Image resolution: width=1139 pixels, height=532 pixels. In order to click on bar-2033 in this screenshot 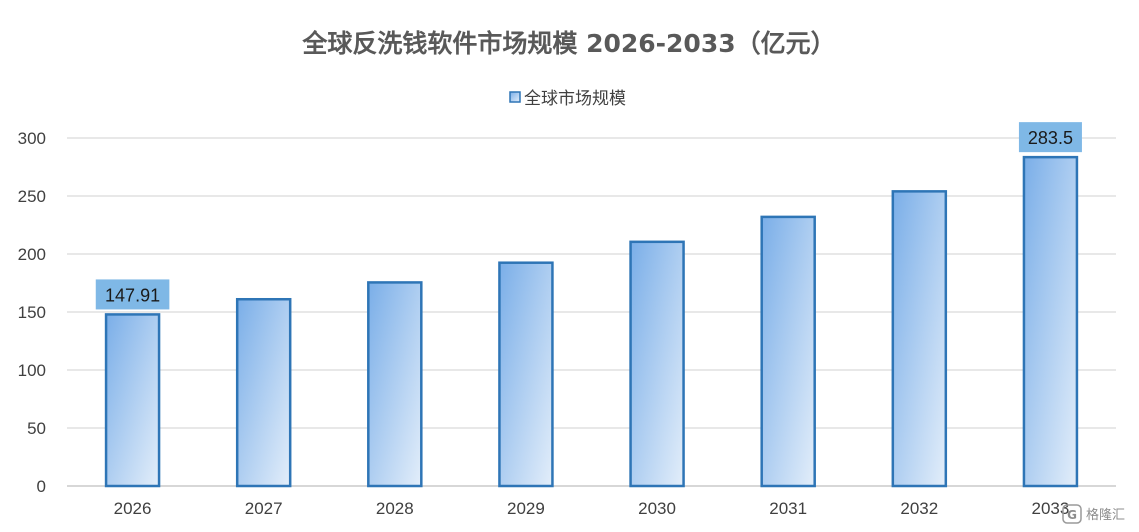, I will do `click(1050, 321)`.